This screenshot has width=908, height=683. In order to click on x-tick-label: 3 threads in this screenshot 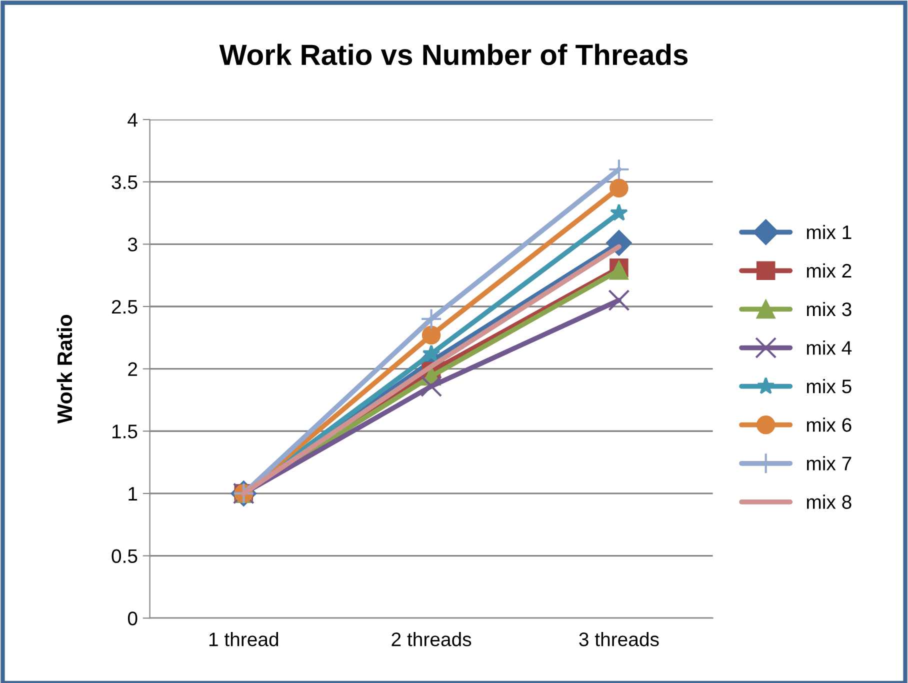, I will do `click(619, 639)`.